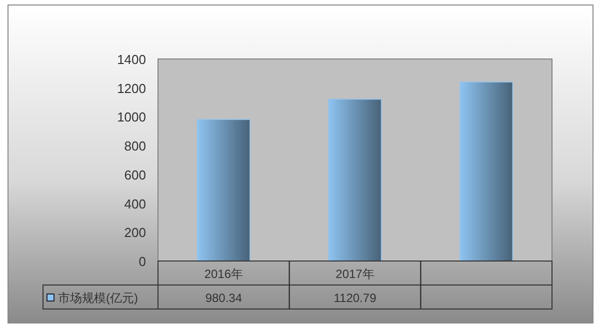  What do you see at coordinates (355, 274) in the screenshot?
I see `x-tick-label: 2017年` at bounding box center [355, 274].